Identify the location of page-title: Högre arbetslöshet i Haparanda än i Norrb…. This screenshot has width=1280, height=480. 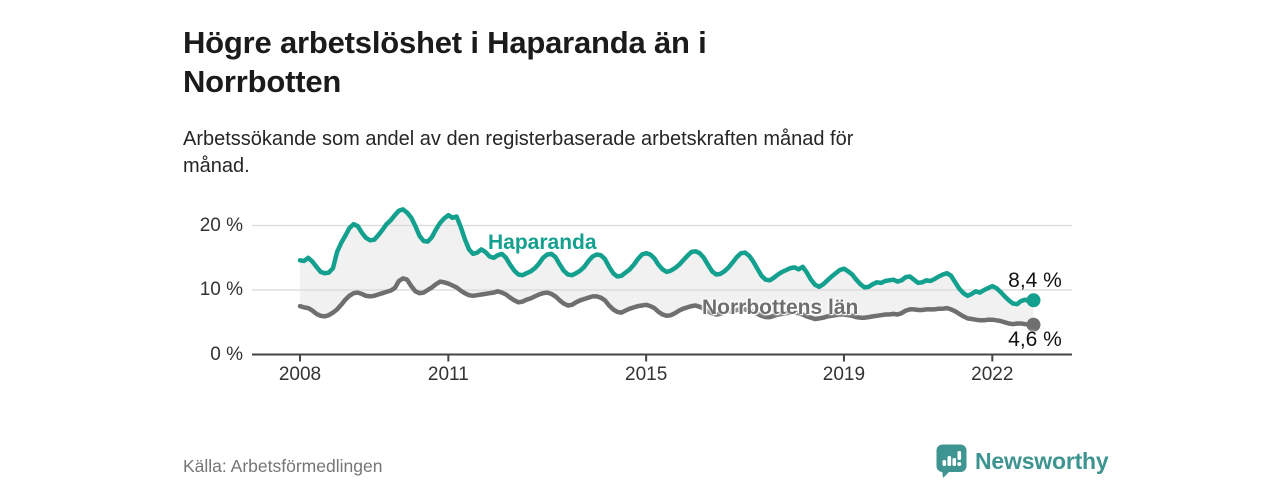
(583, 62).